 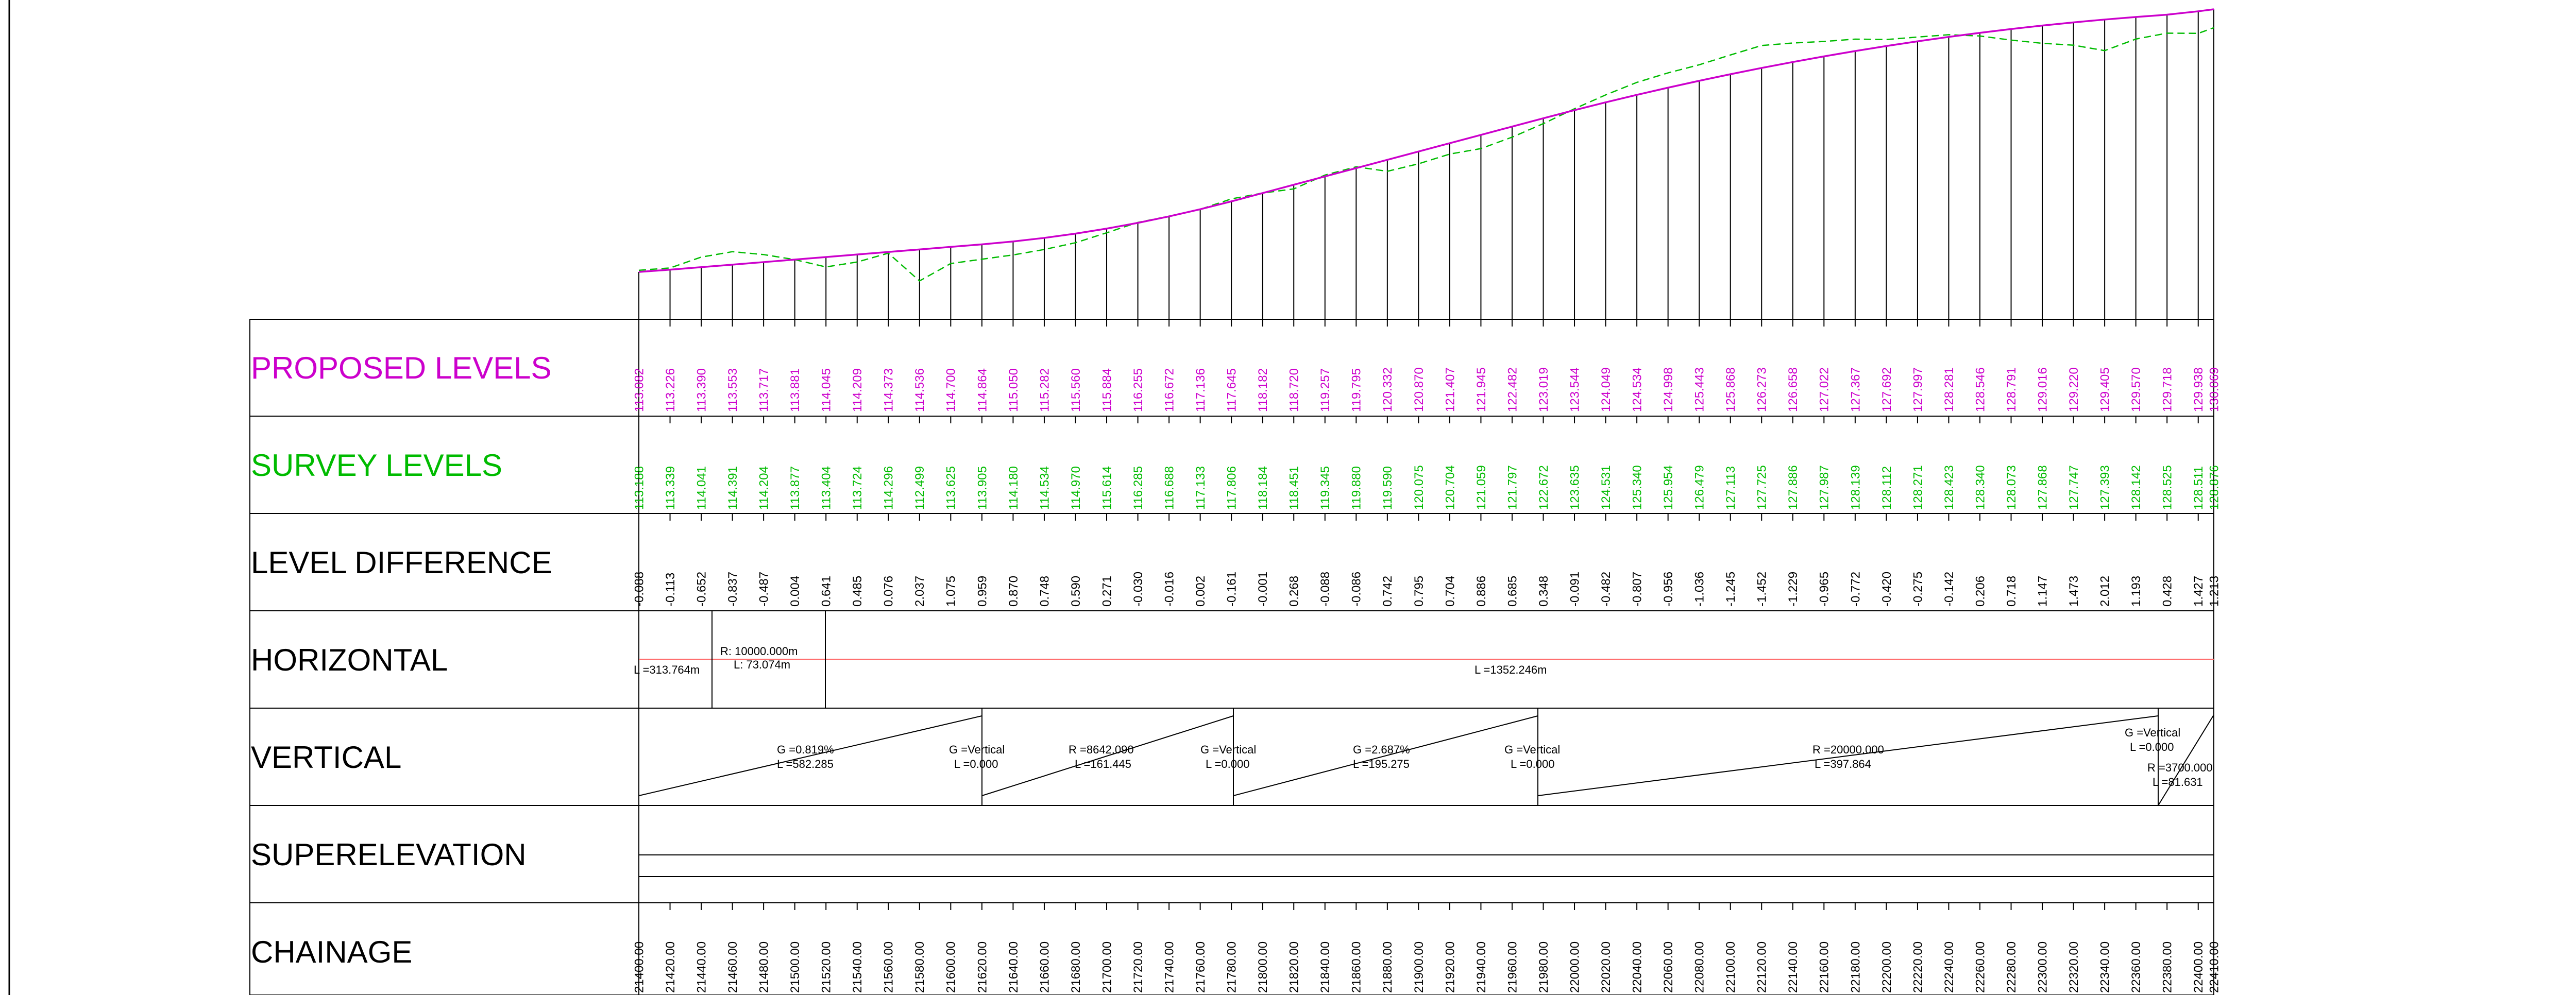 What do you see at coordinates (858, 592) in the screenshot?
I see `level-difference-value: 0.485` at bounding box center [858, 592].